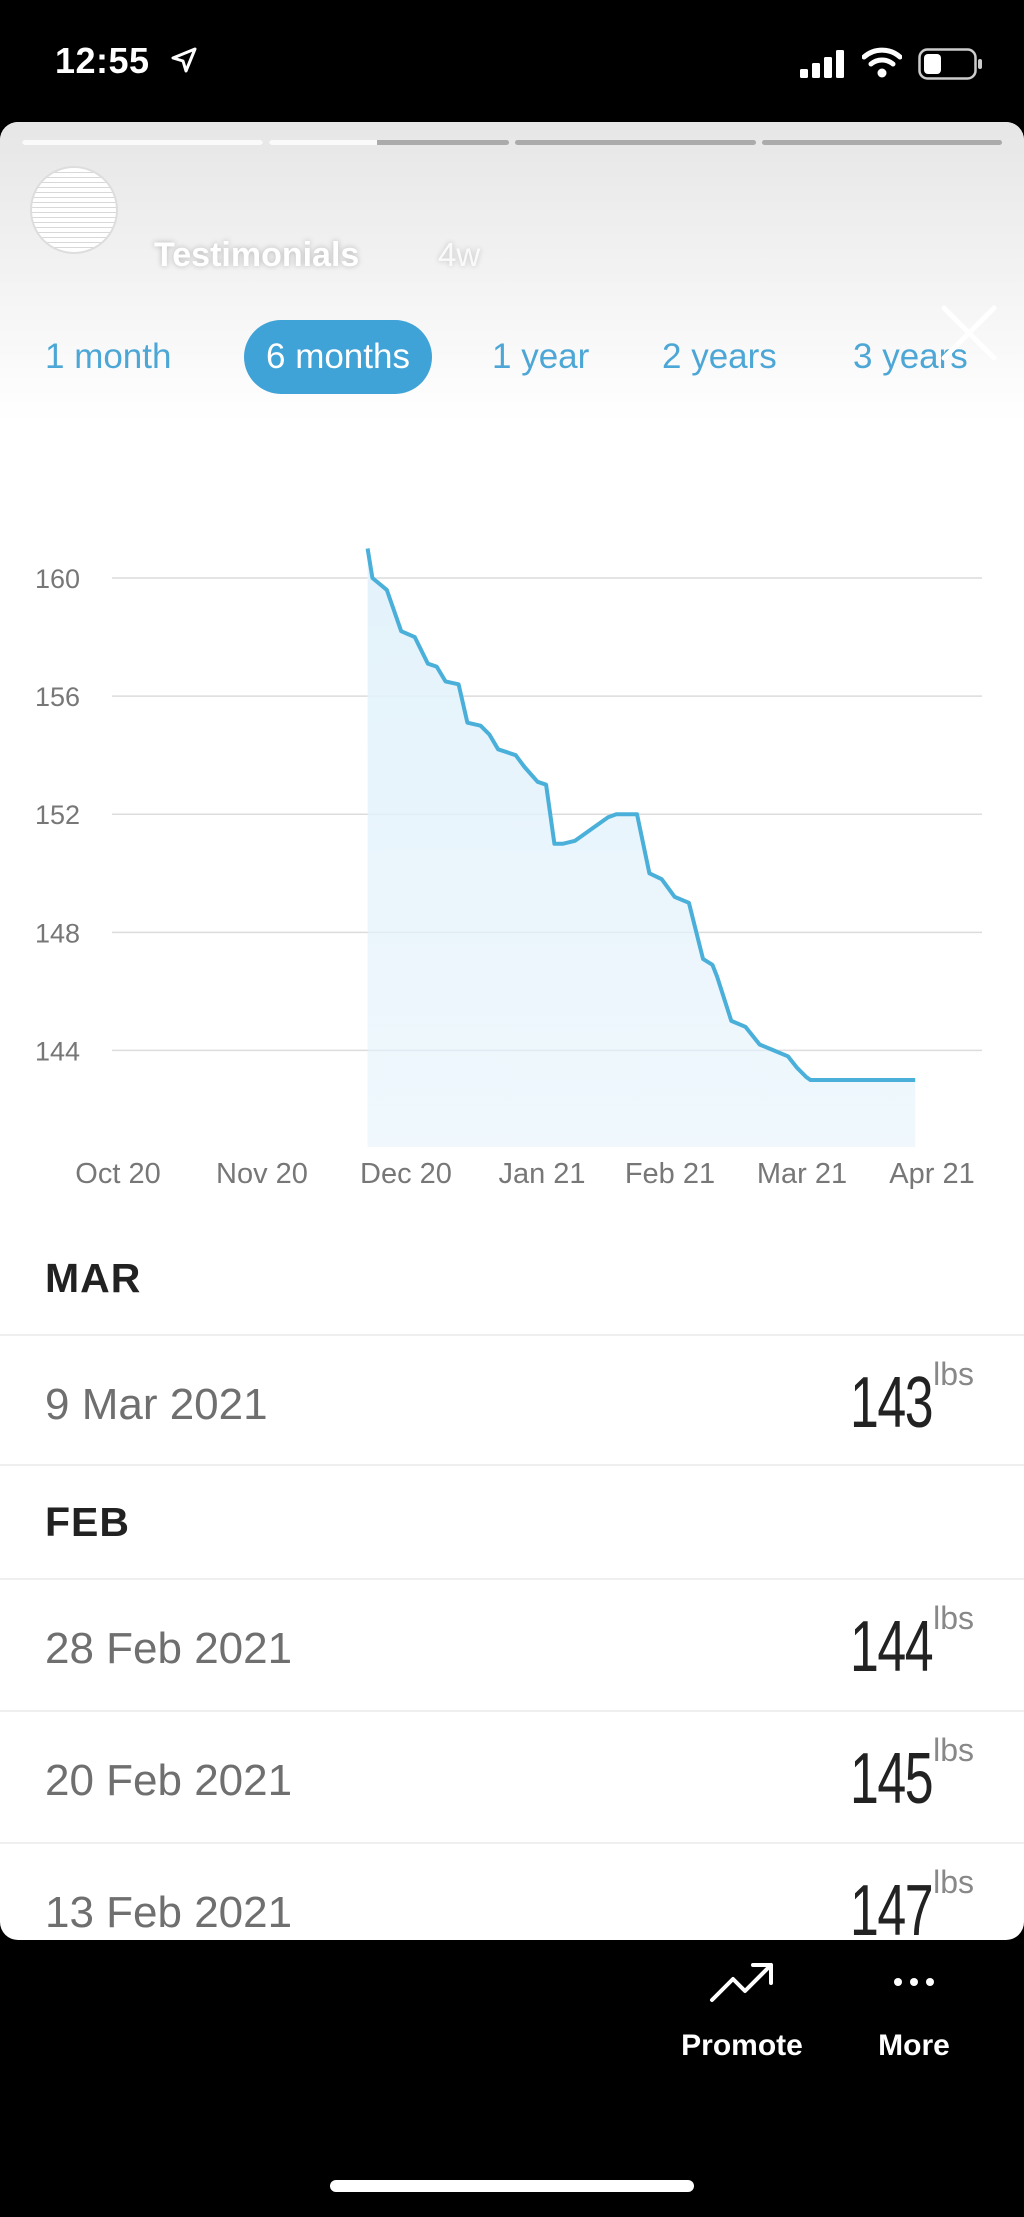  I want to click on x-tick-label: Jan 21, so click(541, 1174).